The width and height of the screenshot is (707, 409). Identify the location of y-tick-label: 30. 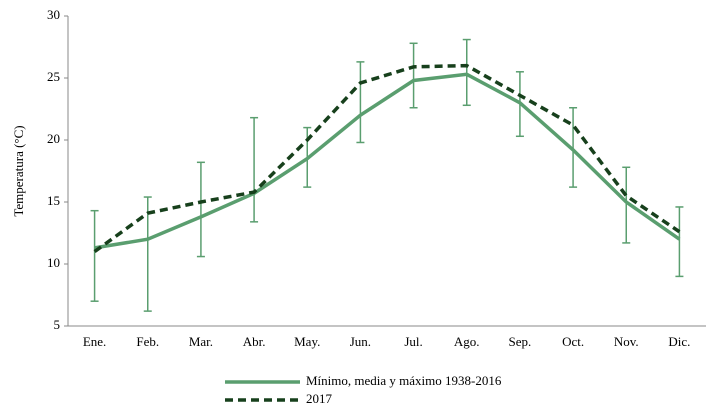
(53, 14).